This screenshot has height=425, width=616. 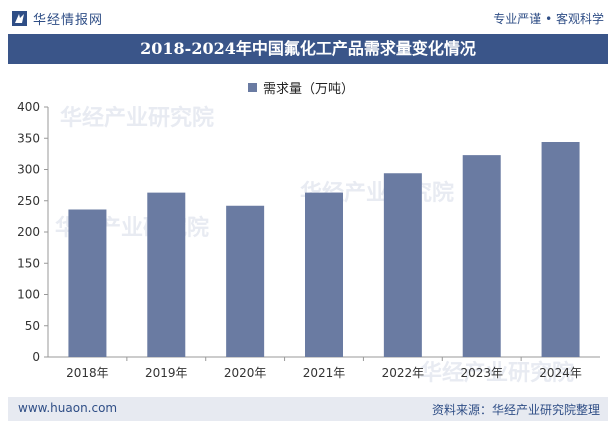 What do you see at coordinates (28, 201) in the screenshot?
I see `y-tick-label: 250` at bounding box center [28, 201].